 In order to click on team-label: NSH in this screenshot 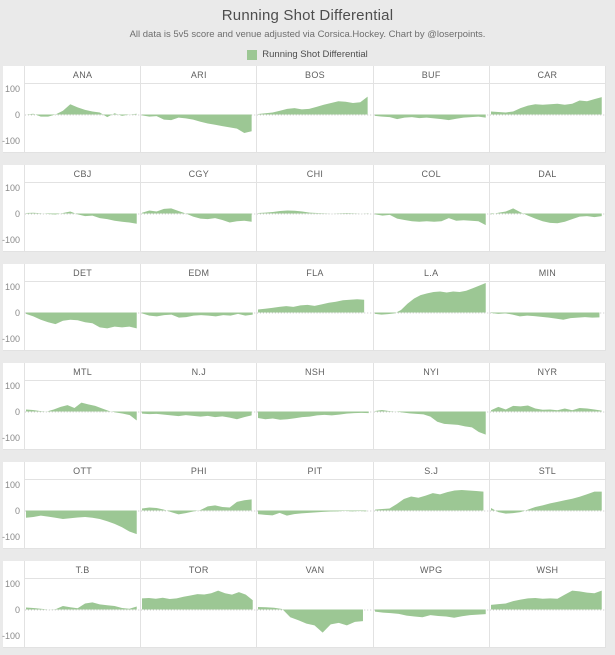, I will do `click(315, 372)`.